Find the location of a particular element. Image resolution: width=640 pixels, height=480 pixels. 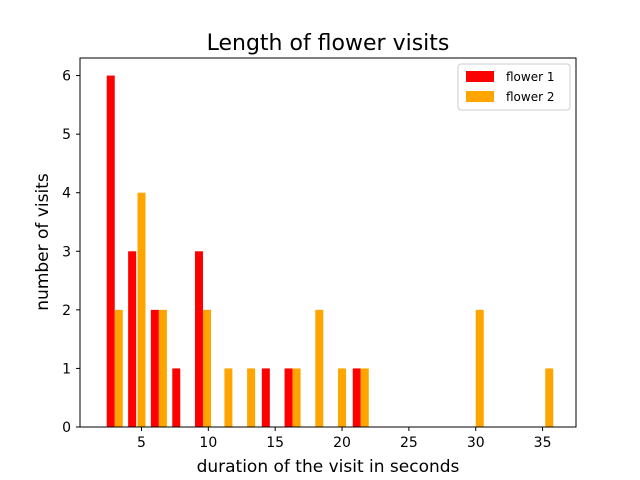

y-tick-label: 5 is located at coordinates (66, 135).